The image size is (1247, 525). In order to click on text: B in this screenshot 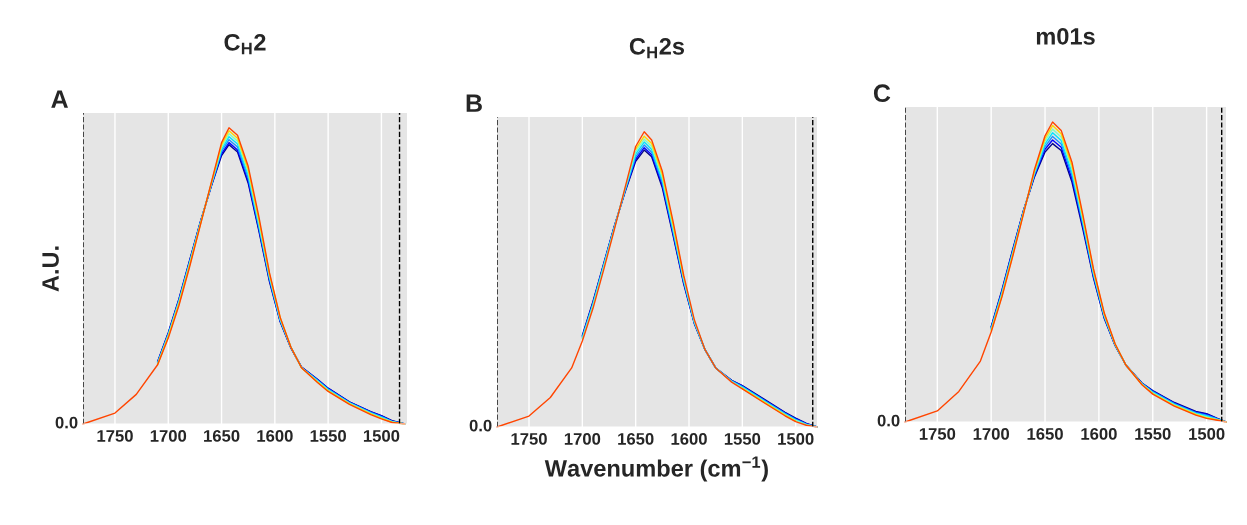, I will do `click(474, 103)`.